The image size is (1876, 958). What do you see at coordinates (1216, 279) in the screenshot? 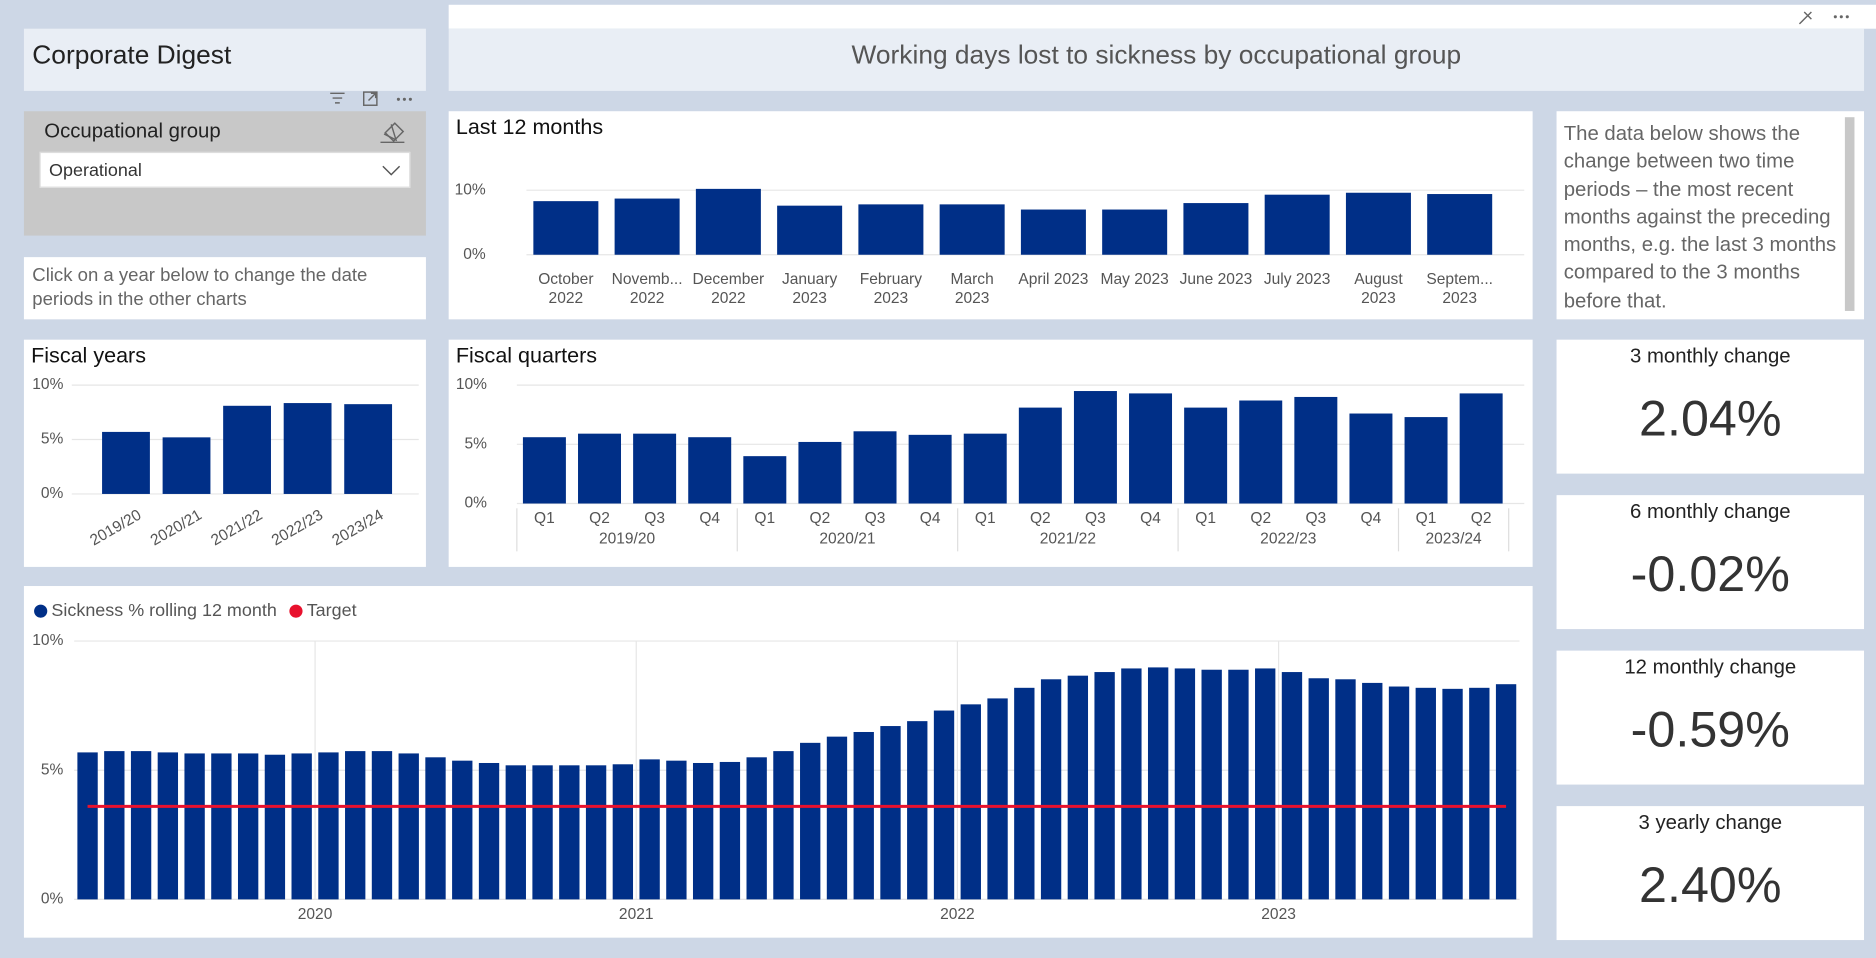
I see `x-tick-label: June 2023` at bounding box center [1216, 279].